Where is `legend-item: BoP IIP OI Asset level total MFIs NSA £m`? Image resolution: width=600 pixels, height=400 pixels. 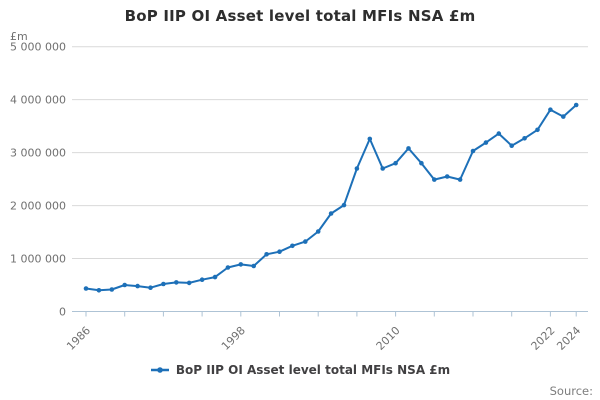 legend-item: BoP IIP OI Asset level total MFIs NSA £m is located at coordinates (300, 370).